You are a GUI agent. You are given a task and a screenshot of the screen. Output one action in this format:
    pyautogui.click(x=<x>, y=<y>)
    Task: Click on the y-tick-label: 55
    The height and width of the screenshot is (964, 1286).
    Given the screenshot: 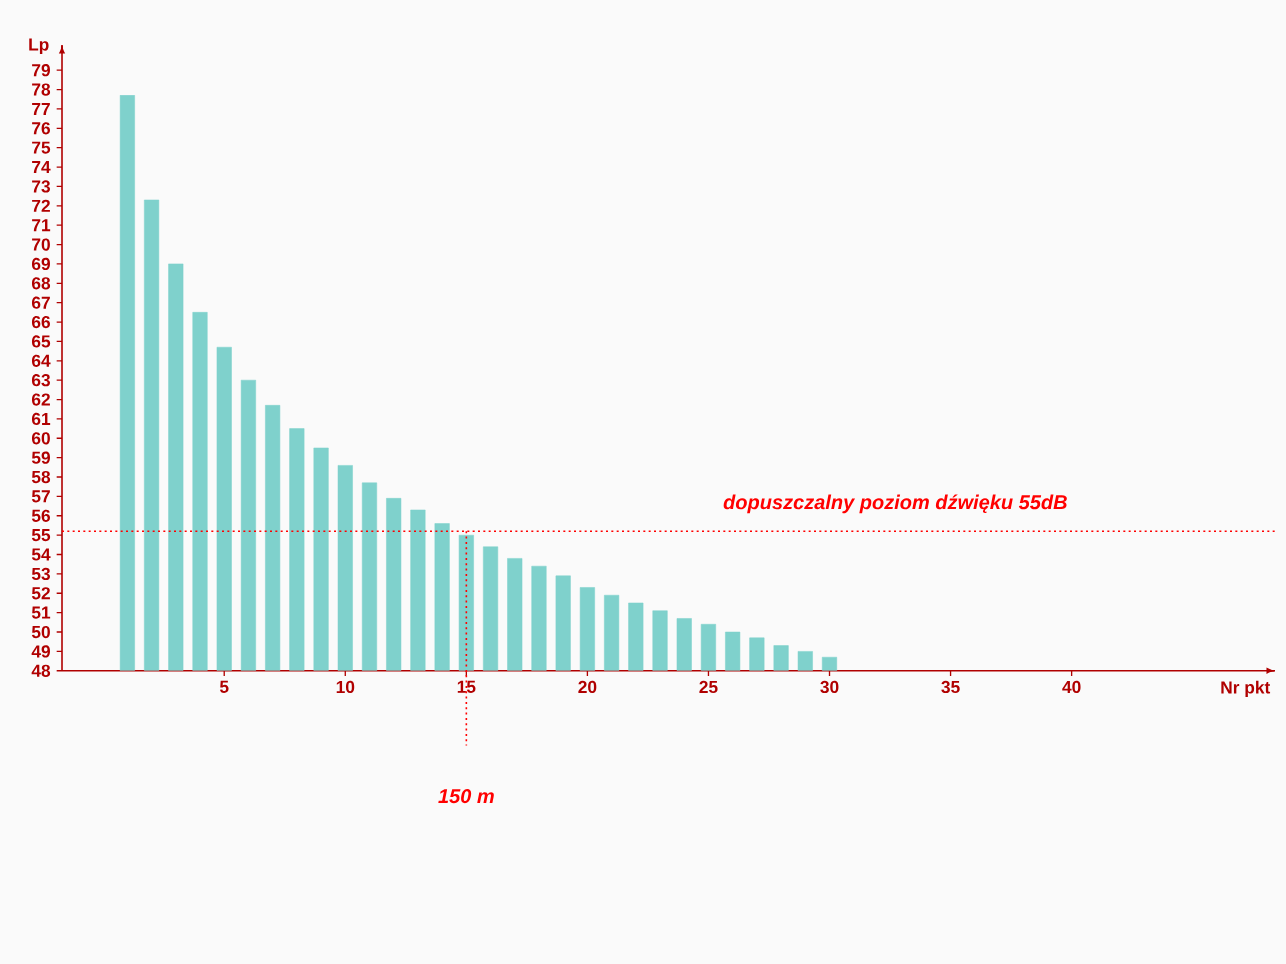 What is the action you would take?
    pyautogui.click(x=41, y=535)
    